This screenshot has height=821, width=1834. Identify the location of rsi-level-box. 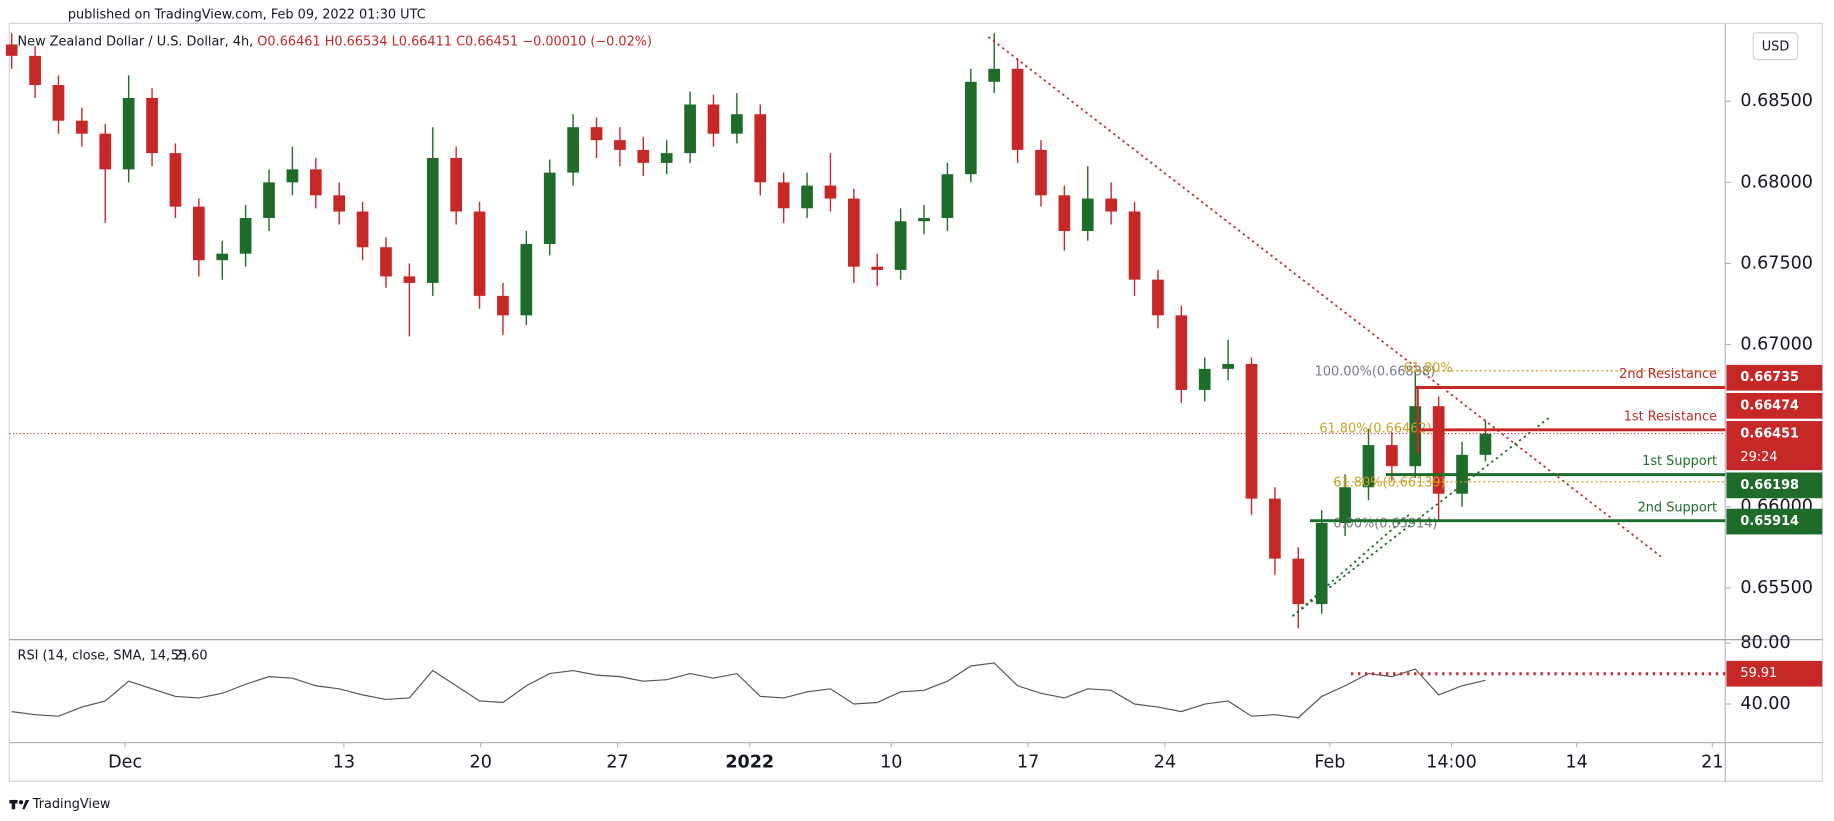
(1774, 673).